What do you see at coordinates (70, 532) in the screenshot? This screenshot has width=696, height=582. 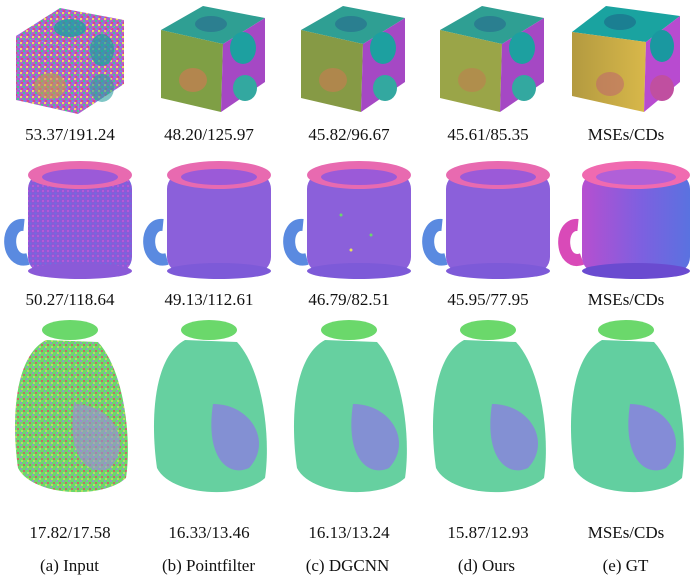 I see `metric-value: 17.82/17.58` at bounding box center [70, 532].